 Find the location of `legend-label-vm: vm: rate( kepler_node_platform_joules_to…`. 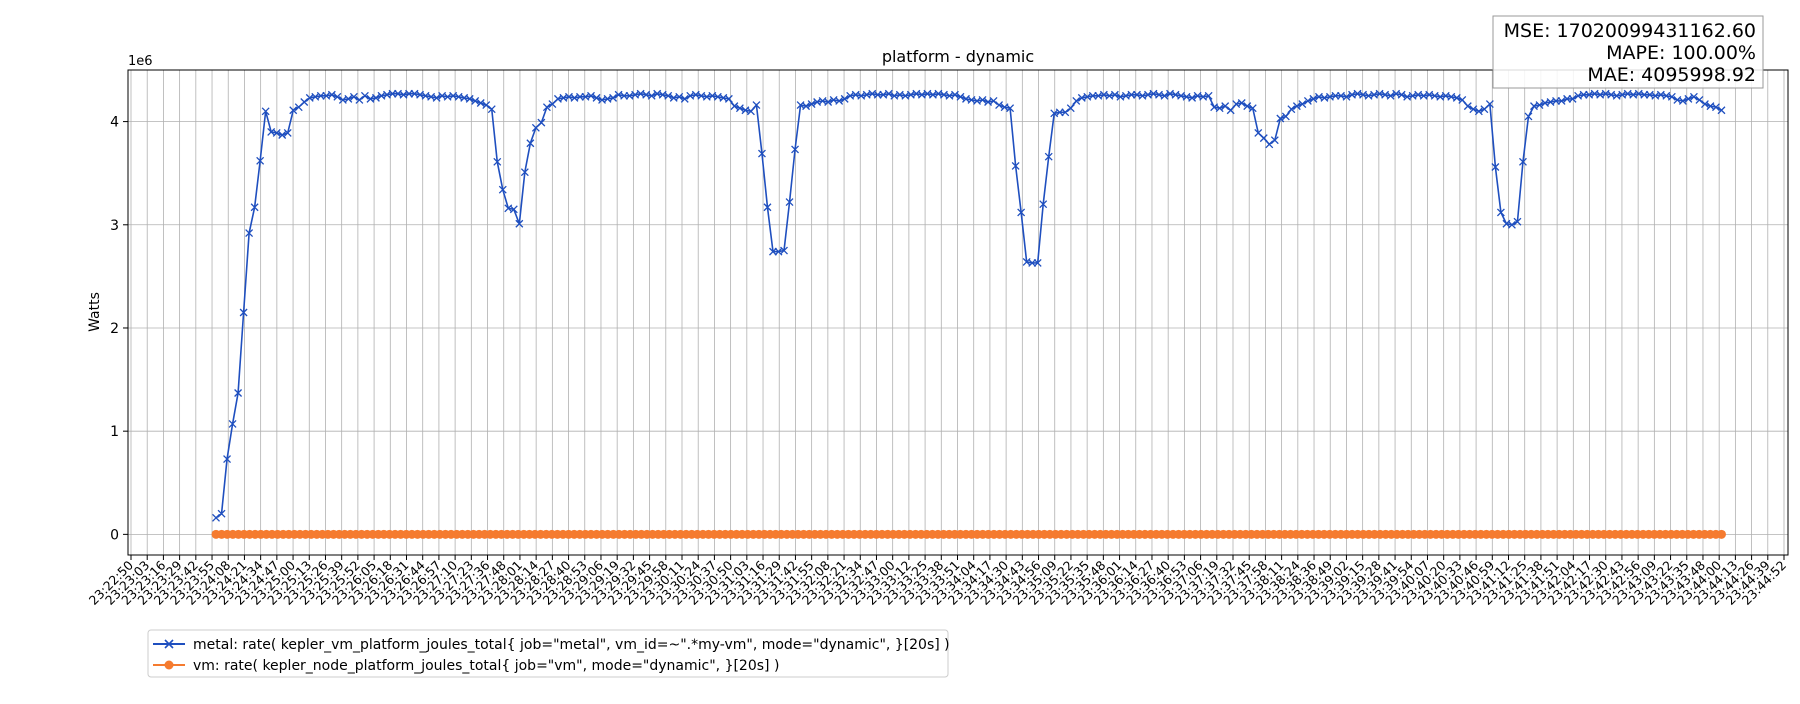

legend-label-vm: vm: rate( kepler_node_platform_joules_to… is located at coordinates (486, 666).